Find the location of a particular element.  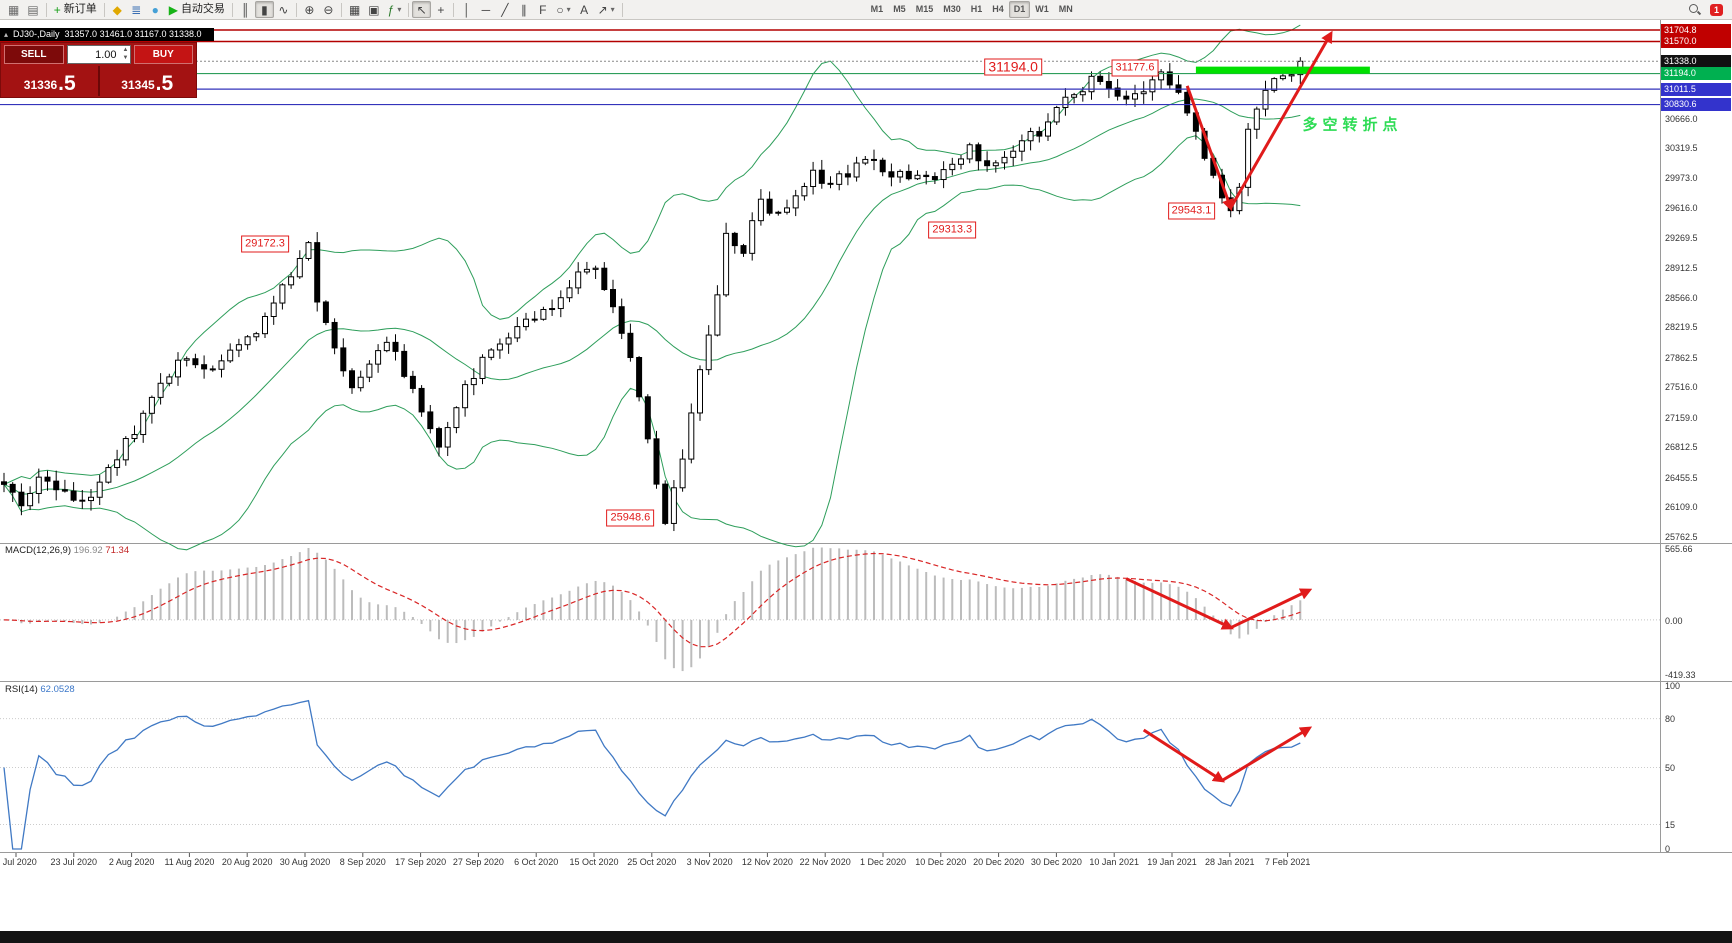

horizontal-line-icon: ─ is located at coordinates (486, 9).